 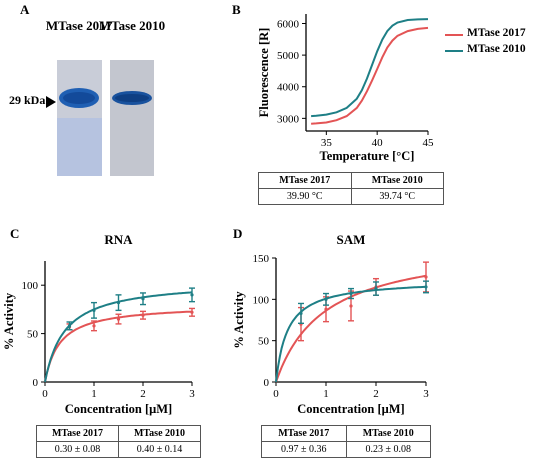 What do you see at coordinates (327, 143) in the screenshot?
I see `x-tick-label: 35` at bounding box center [327, 143].